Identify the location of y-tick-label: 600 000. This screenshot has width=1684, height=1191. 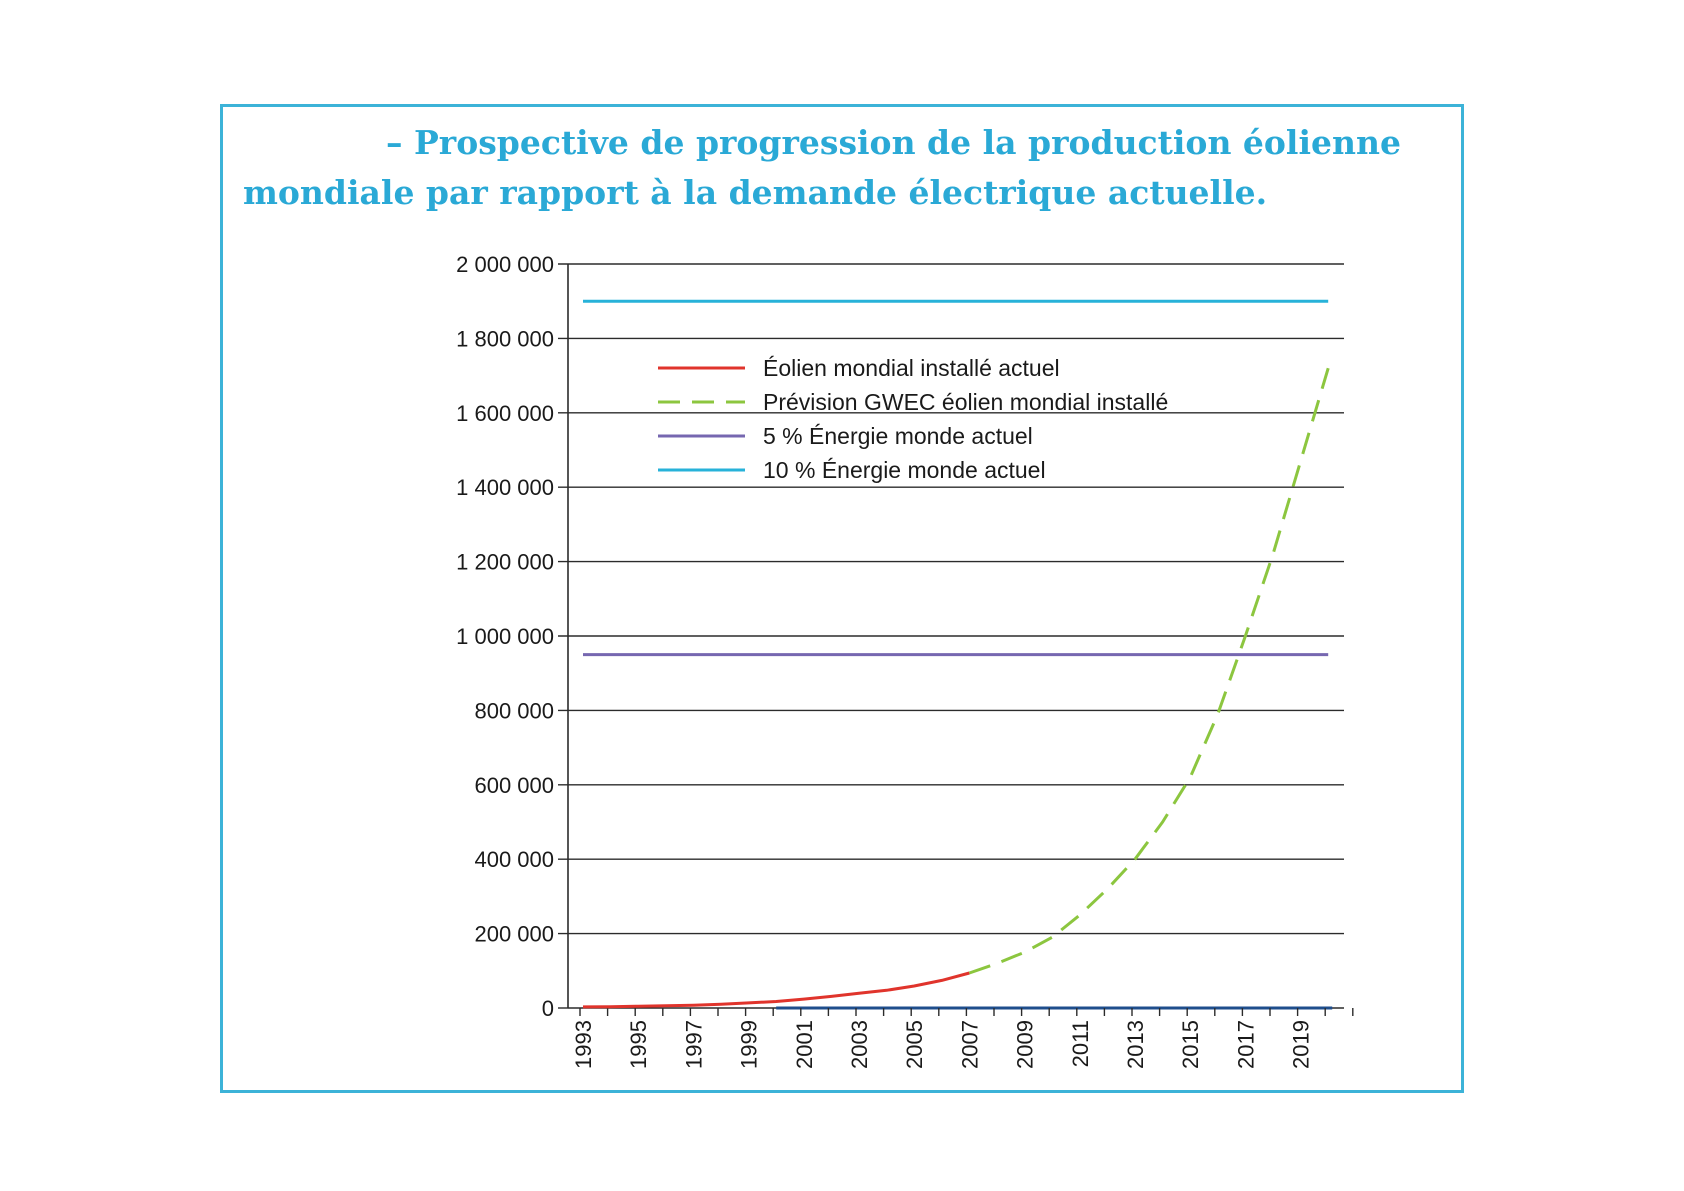
(514, 785).